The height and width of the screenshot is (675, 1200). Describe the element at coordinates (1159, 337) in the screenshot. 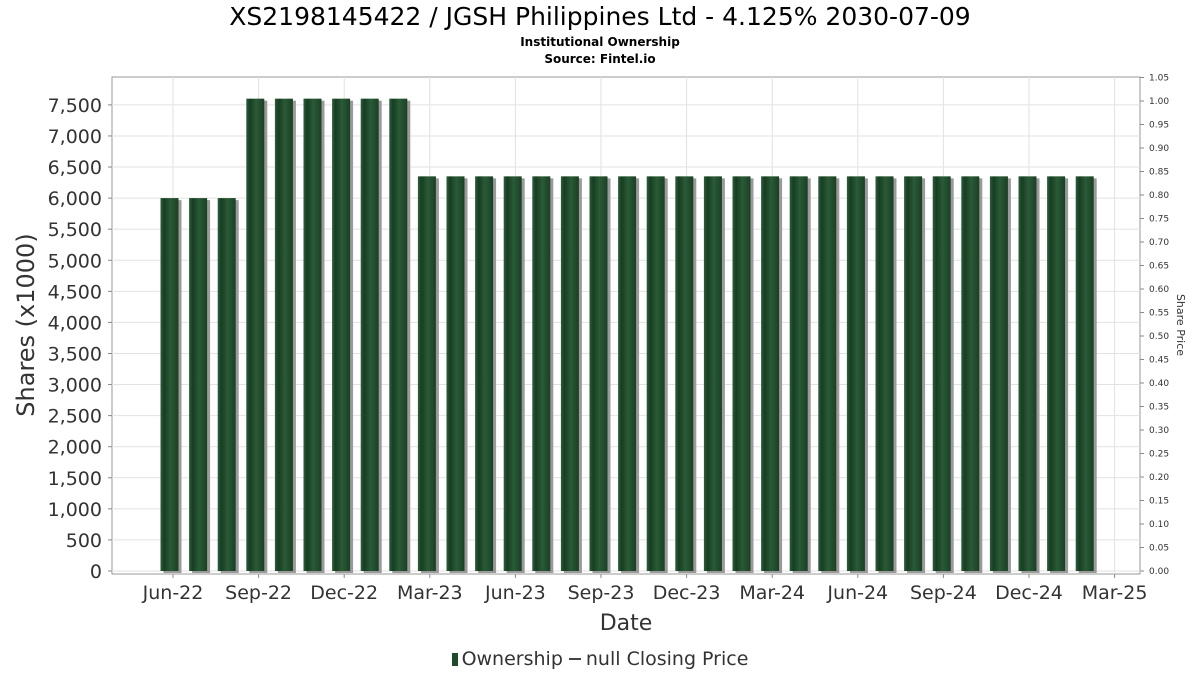

I see `y2-tick-label: 0.50` at that location.